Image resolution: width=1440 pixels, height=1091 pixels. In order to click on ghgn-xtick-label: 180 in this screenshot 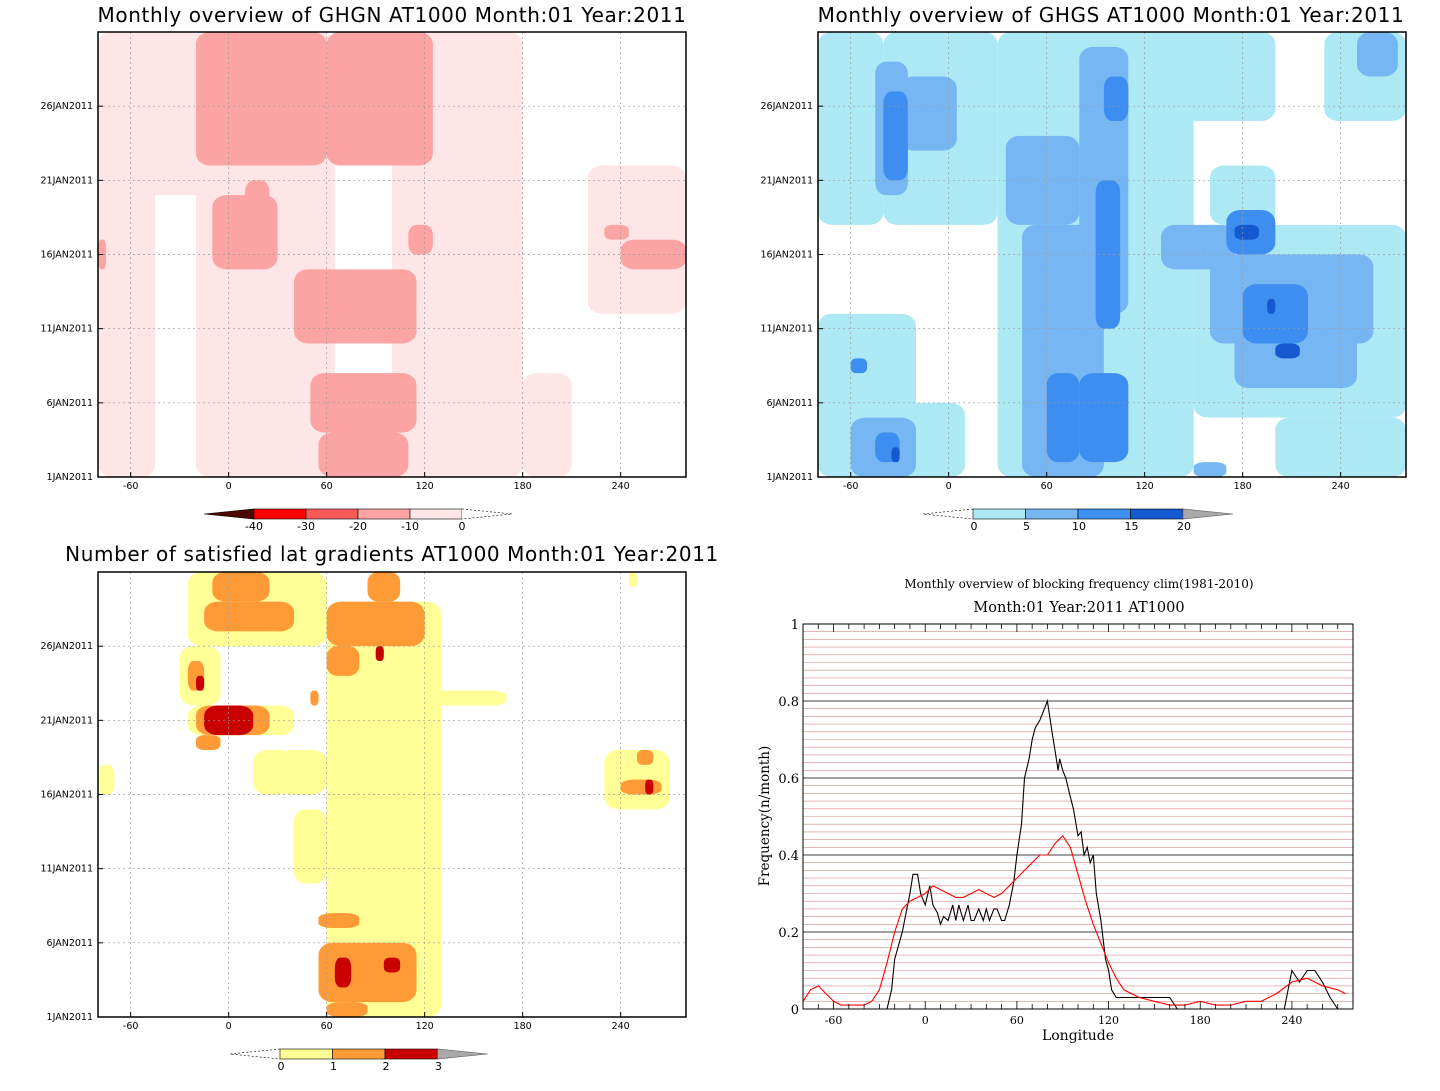, I will do `click(523, 486)`.